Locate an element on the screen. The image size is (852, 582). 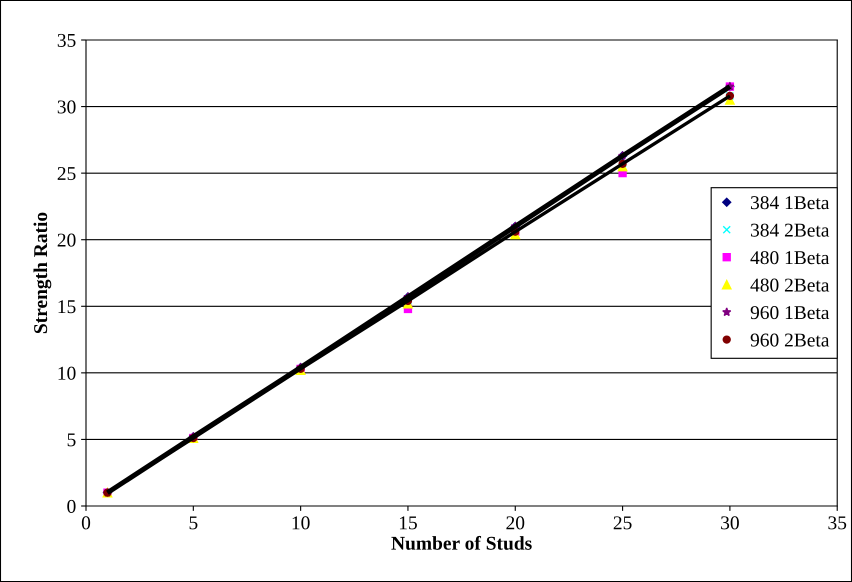
legend-label: 960 2Beta is located at coordinates (790, 340).